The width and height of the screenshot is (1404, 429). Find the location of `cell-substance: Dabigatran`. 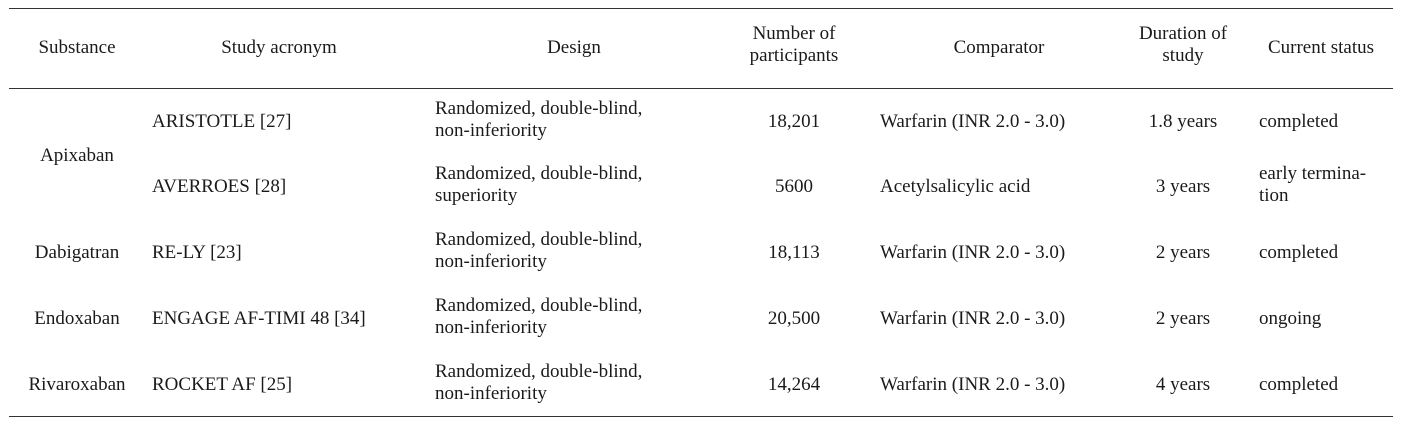

cell-substance: Dabigatran is located at coordinates (77, 252).